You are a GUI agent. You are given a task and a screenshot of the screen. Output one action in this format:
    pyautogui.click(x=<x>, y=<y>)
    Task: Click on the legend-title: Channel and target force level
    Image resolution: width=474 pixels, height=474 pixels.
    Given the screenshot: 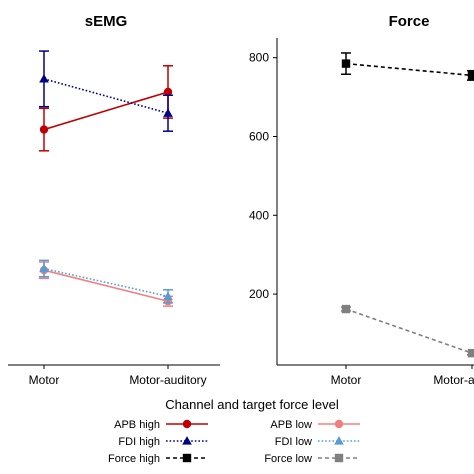 What is the action you would take?
    pyautogui.click(x=252, y=404)
    